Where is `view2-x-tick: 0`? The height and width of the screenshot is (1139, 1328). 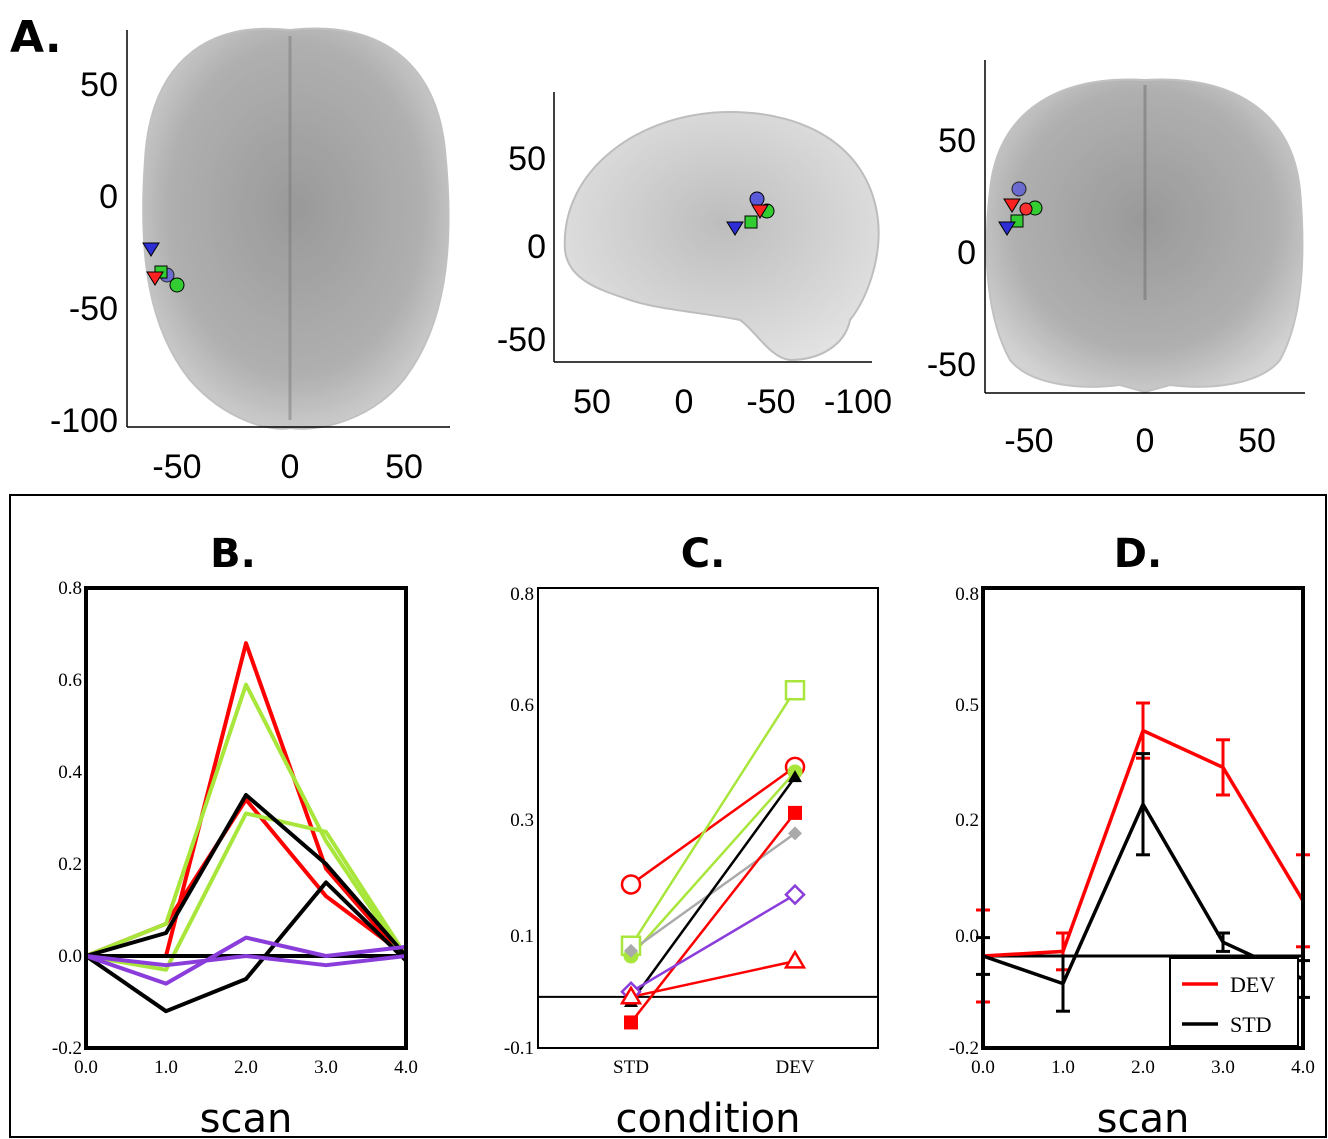 view2-x-tick: 0 is located at coordinates (684, 402).